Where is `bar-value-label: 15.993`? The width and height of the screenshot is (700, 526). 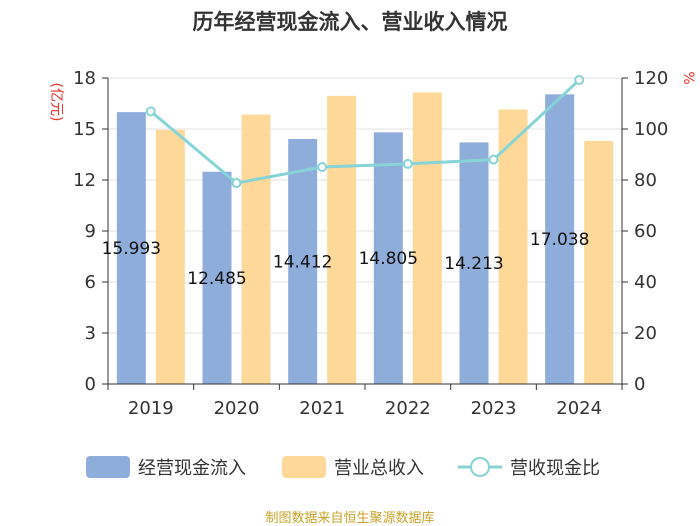
bar-value-label: 15.993 is located at coordinates (131, 249).